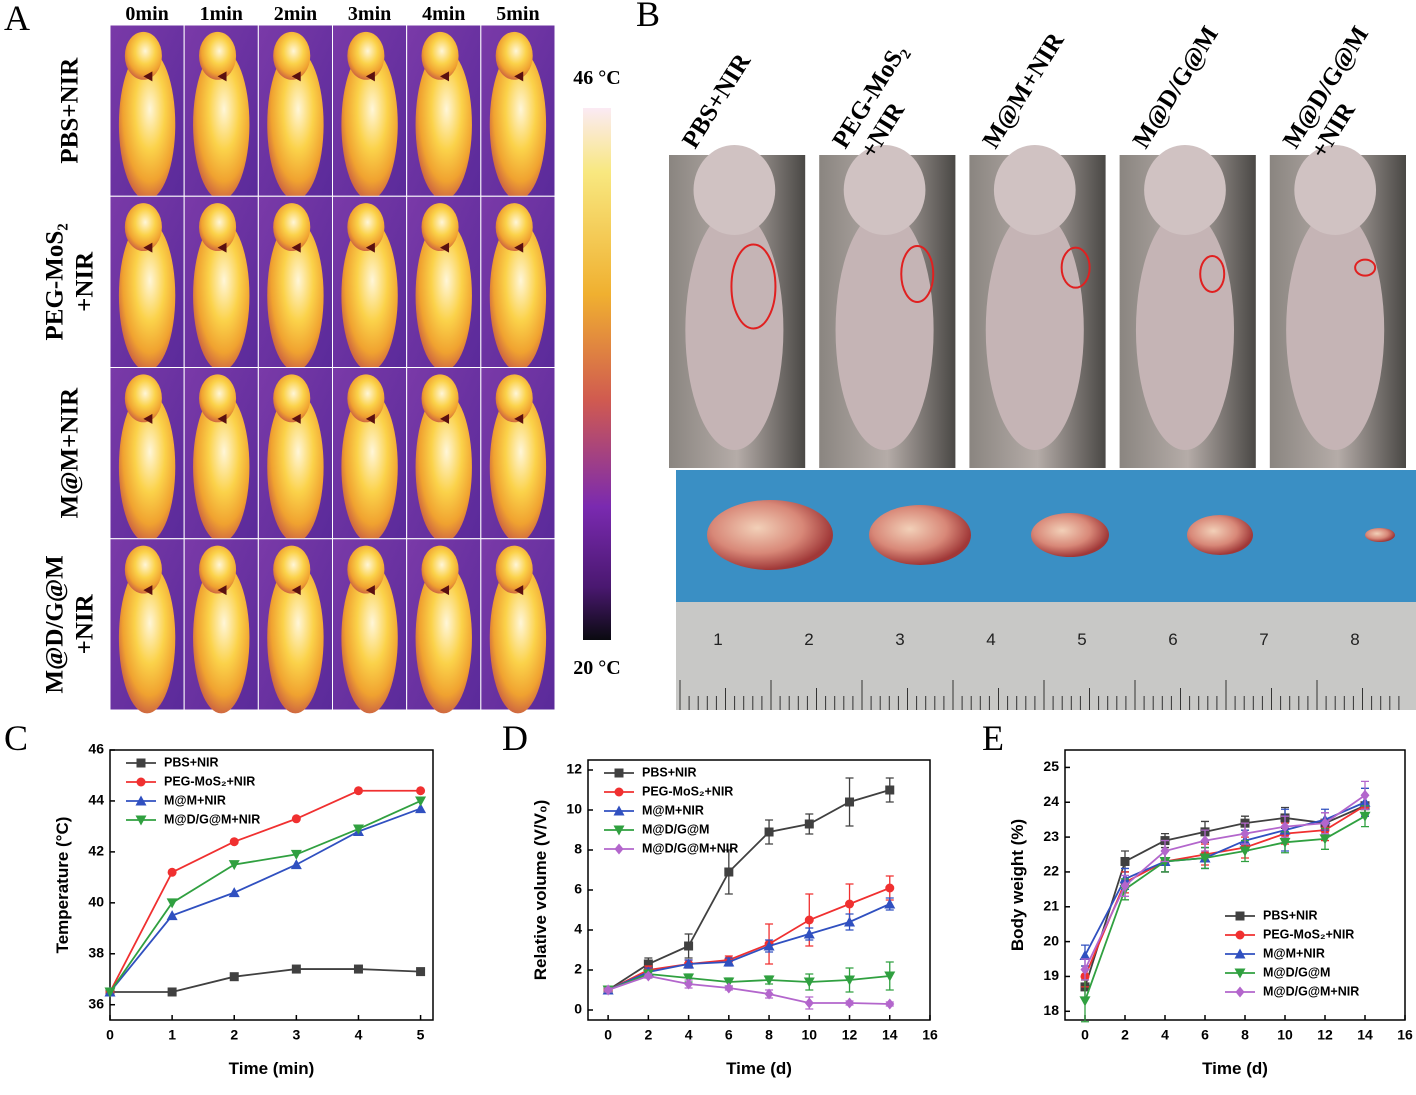 The width and height of the screenshot is (1416, 1095). Describe the element at coordinates (295, 14) in the screenshot. I see `time-label: 2min` at that location.